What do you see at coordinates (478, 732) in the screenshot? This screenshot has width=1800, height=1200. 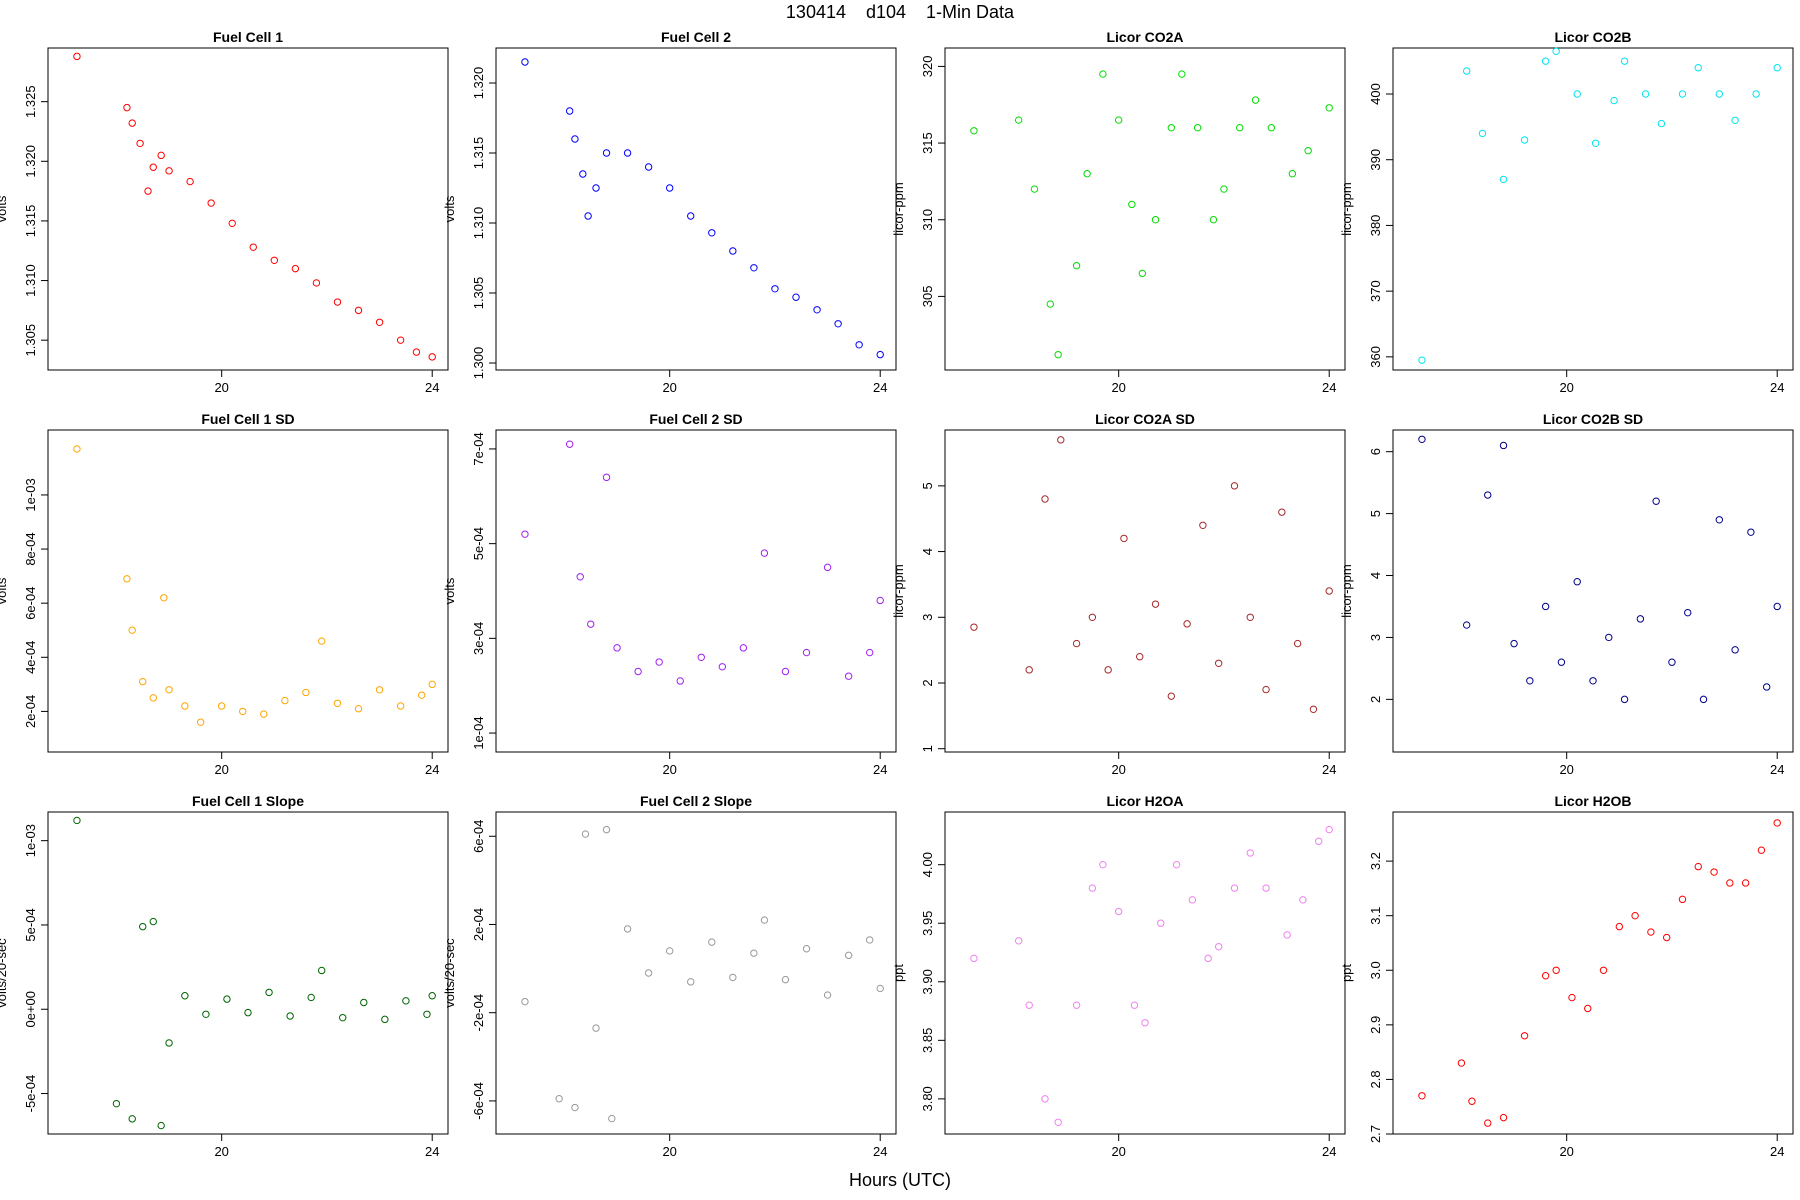 I see `y-tick-label: 1e-04` at bounding box center [478, 732].